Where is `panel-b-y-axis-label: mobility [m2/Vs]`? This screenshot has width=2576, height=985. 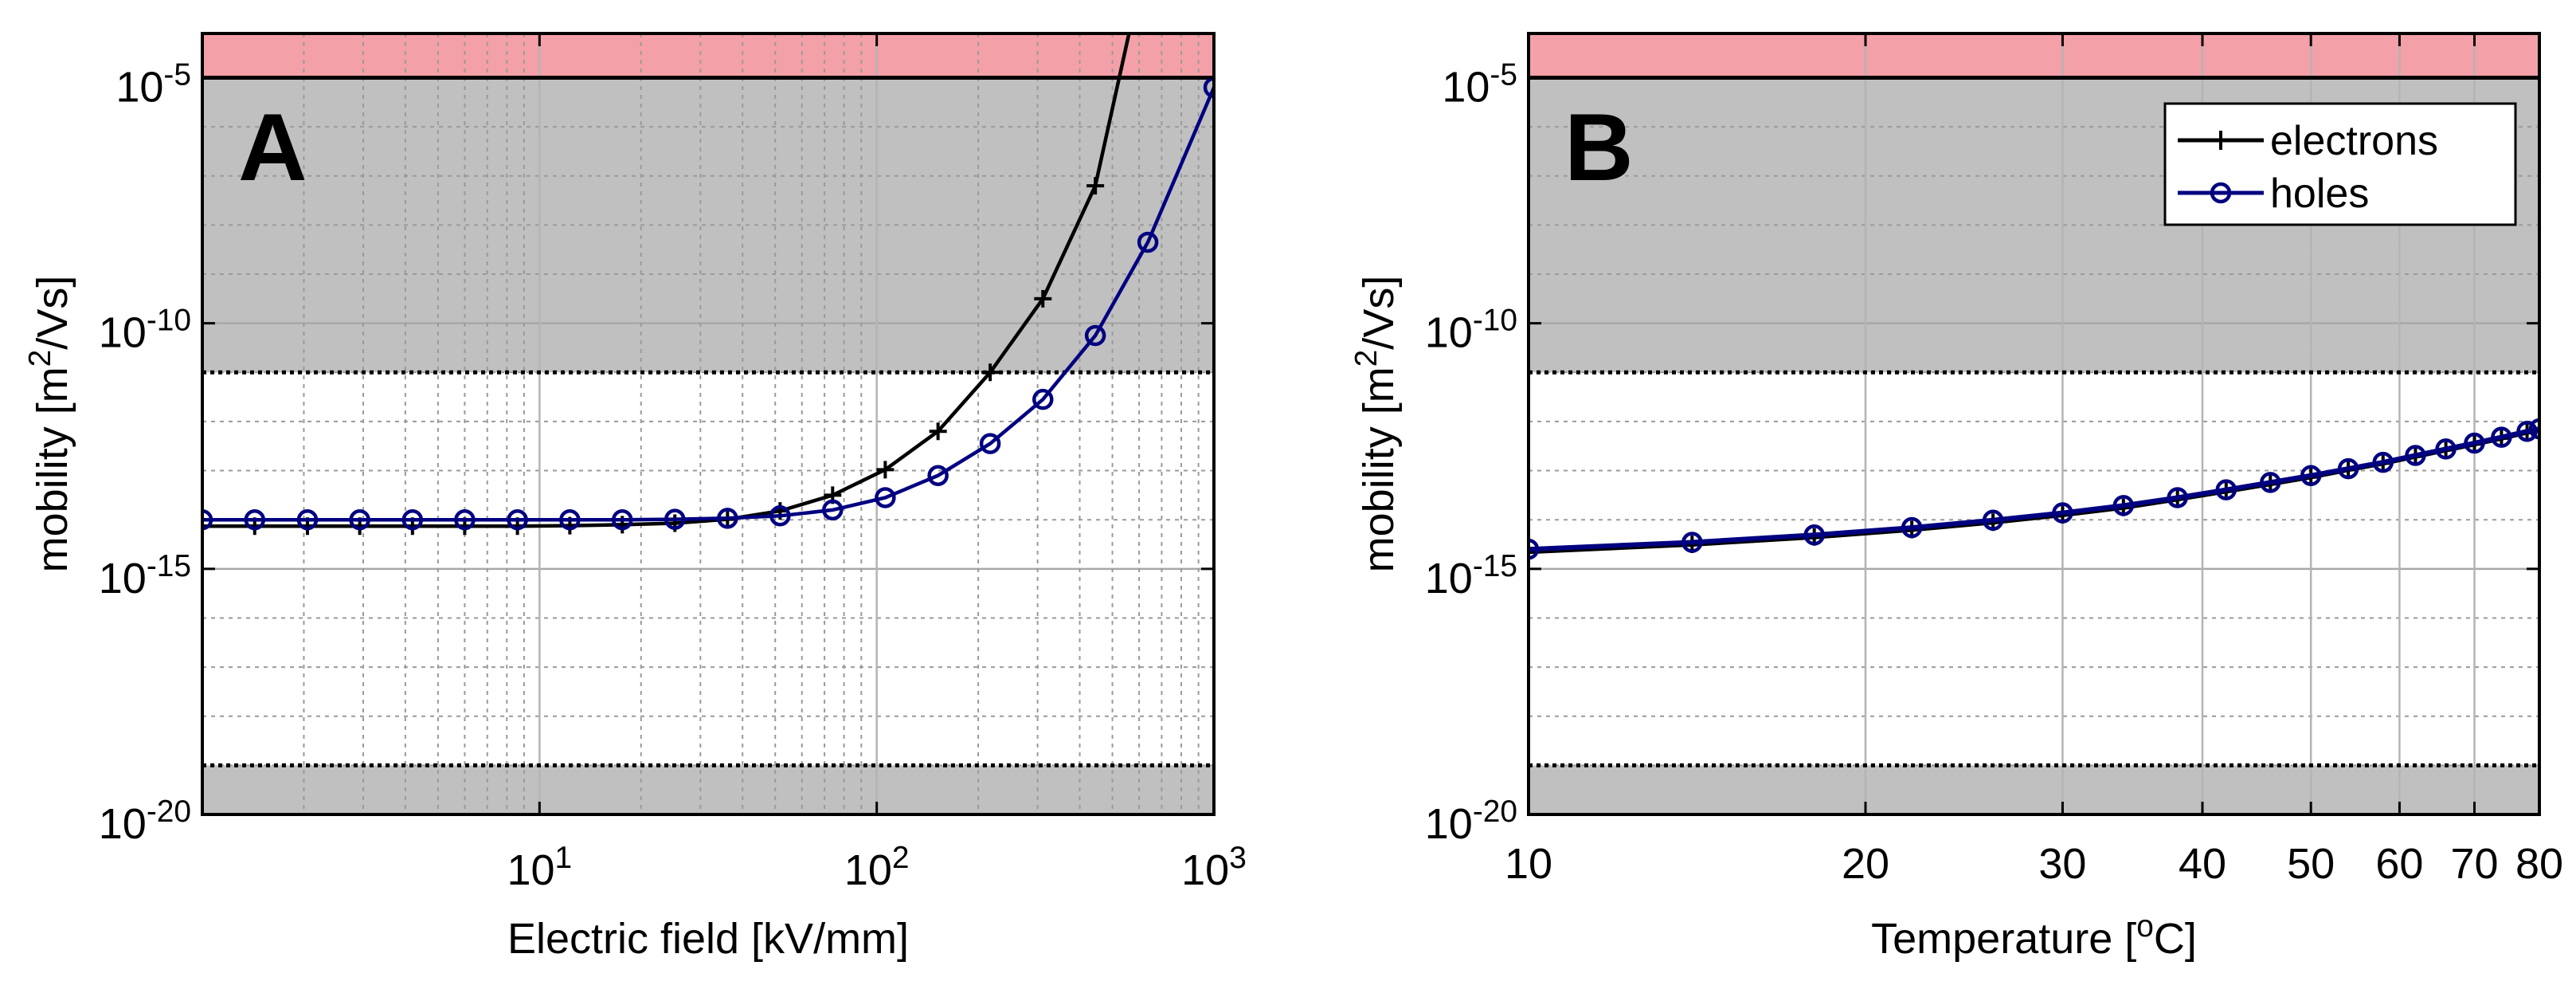 panel-b-y-axis-label: mobility [m2/Vs] is located at coordinates (1376, 425).